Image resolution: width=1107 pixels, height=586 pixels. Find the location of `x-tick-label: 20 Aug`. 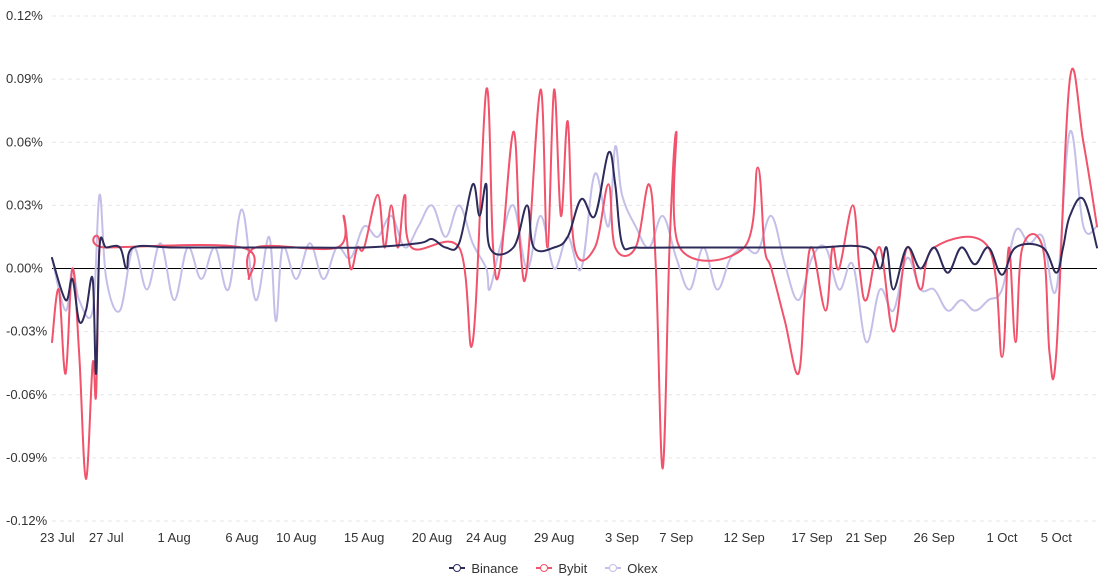

x-tick-label: 20 Aug is located at coordinates (432, 537).